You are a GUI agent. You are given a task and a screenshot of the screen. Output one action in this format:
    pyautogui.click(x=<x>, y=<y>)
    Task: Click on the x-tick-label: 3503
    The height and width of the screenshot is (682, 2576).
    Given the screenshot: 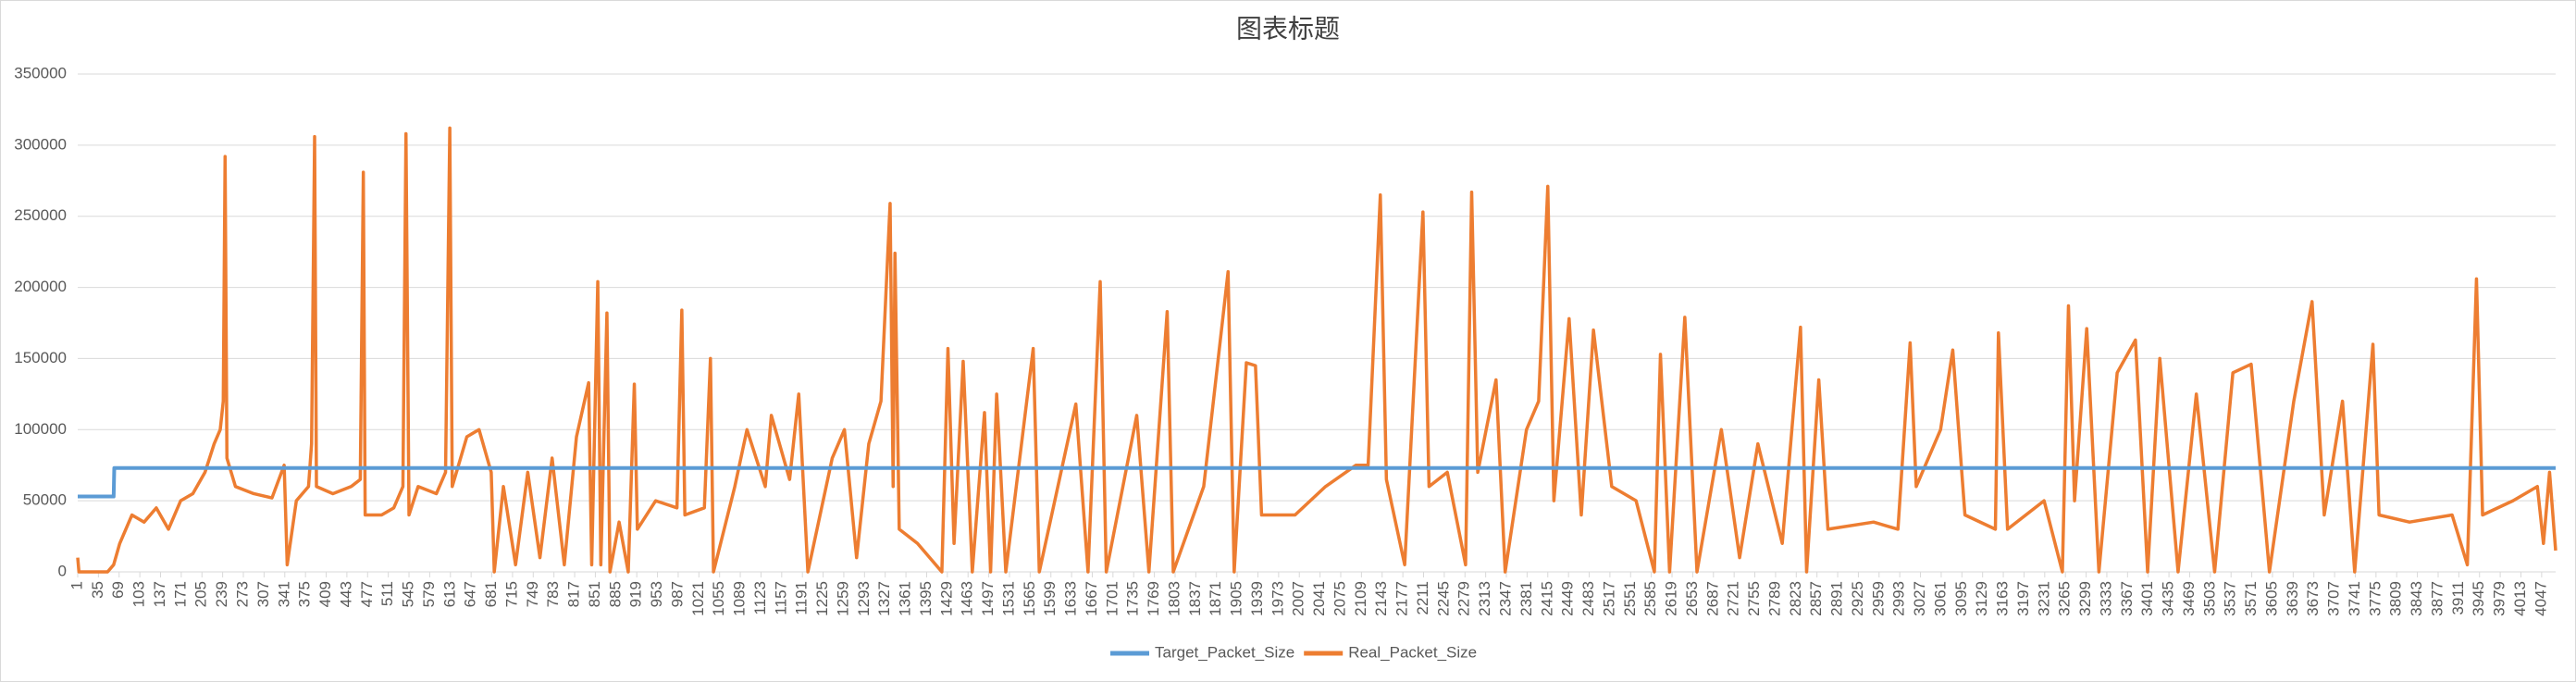 What is the action you would take?
    pyautogui.click(x=2209, y=598)
    